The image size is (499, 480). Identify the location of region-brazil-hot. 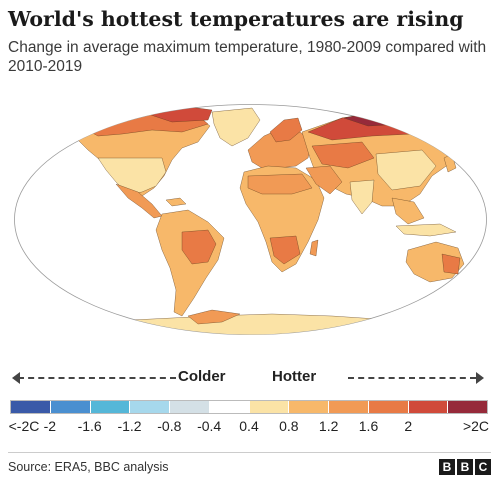
(199, 247).